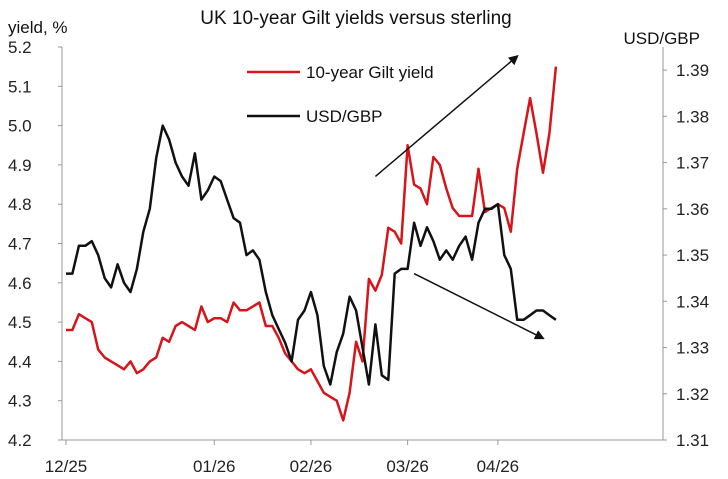 The height and width of the screenshot is (479, 728). What do you see at coordinates (214, 466) in the screenshot?
I see `x-tick-label: 01/26` at bounding box center [214, 466].